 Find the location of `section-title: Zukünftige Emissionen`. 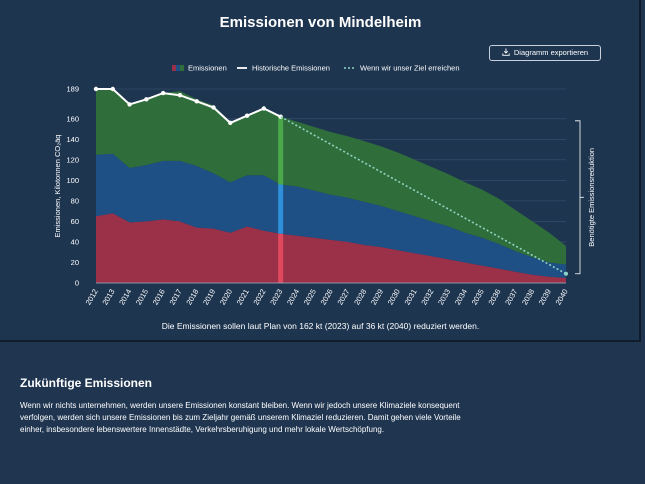

section-title: Zukünftige Emissionen is located at coordinates (86, 383).